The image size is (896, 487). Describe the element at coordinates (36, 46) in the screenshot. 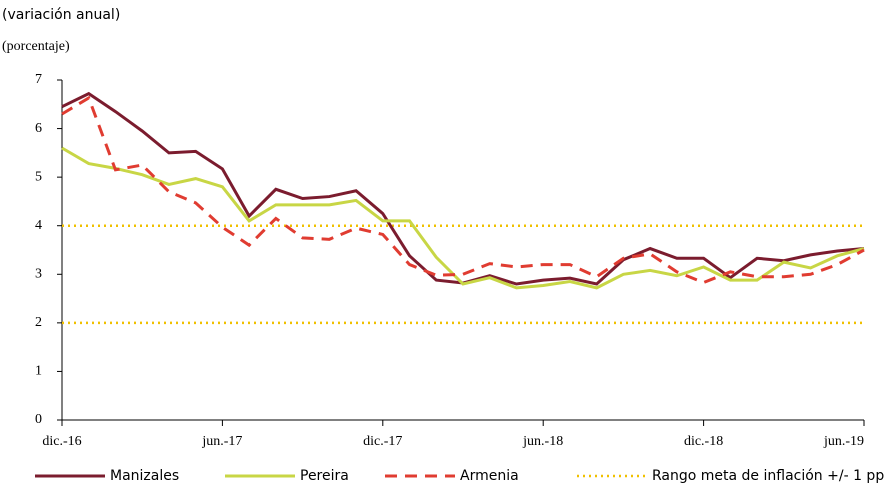

I see `chart-subtitle: (porcentaje)` at that location.